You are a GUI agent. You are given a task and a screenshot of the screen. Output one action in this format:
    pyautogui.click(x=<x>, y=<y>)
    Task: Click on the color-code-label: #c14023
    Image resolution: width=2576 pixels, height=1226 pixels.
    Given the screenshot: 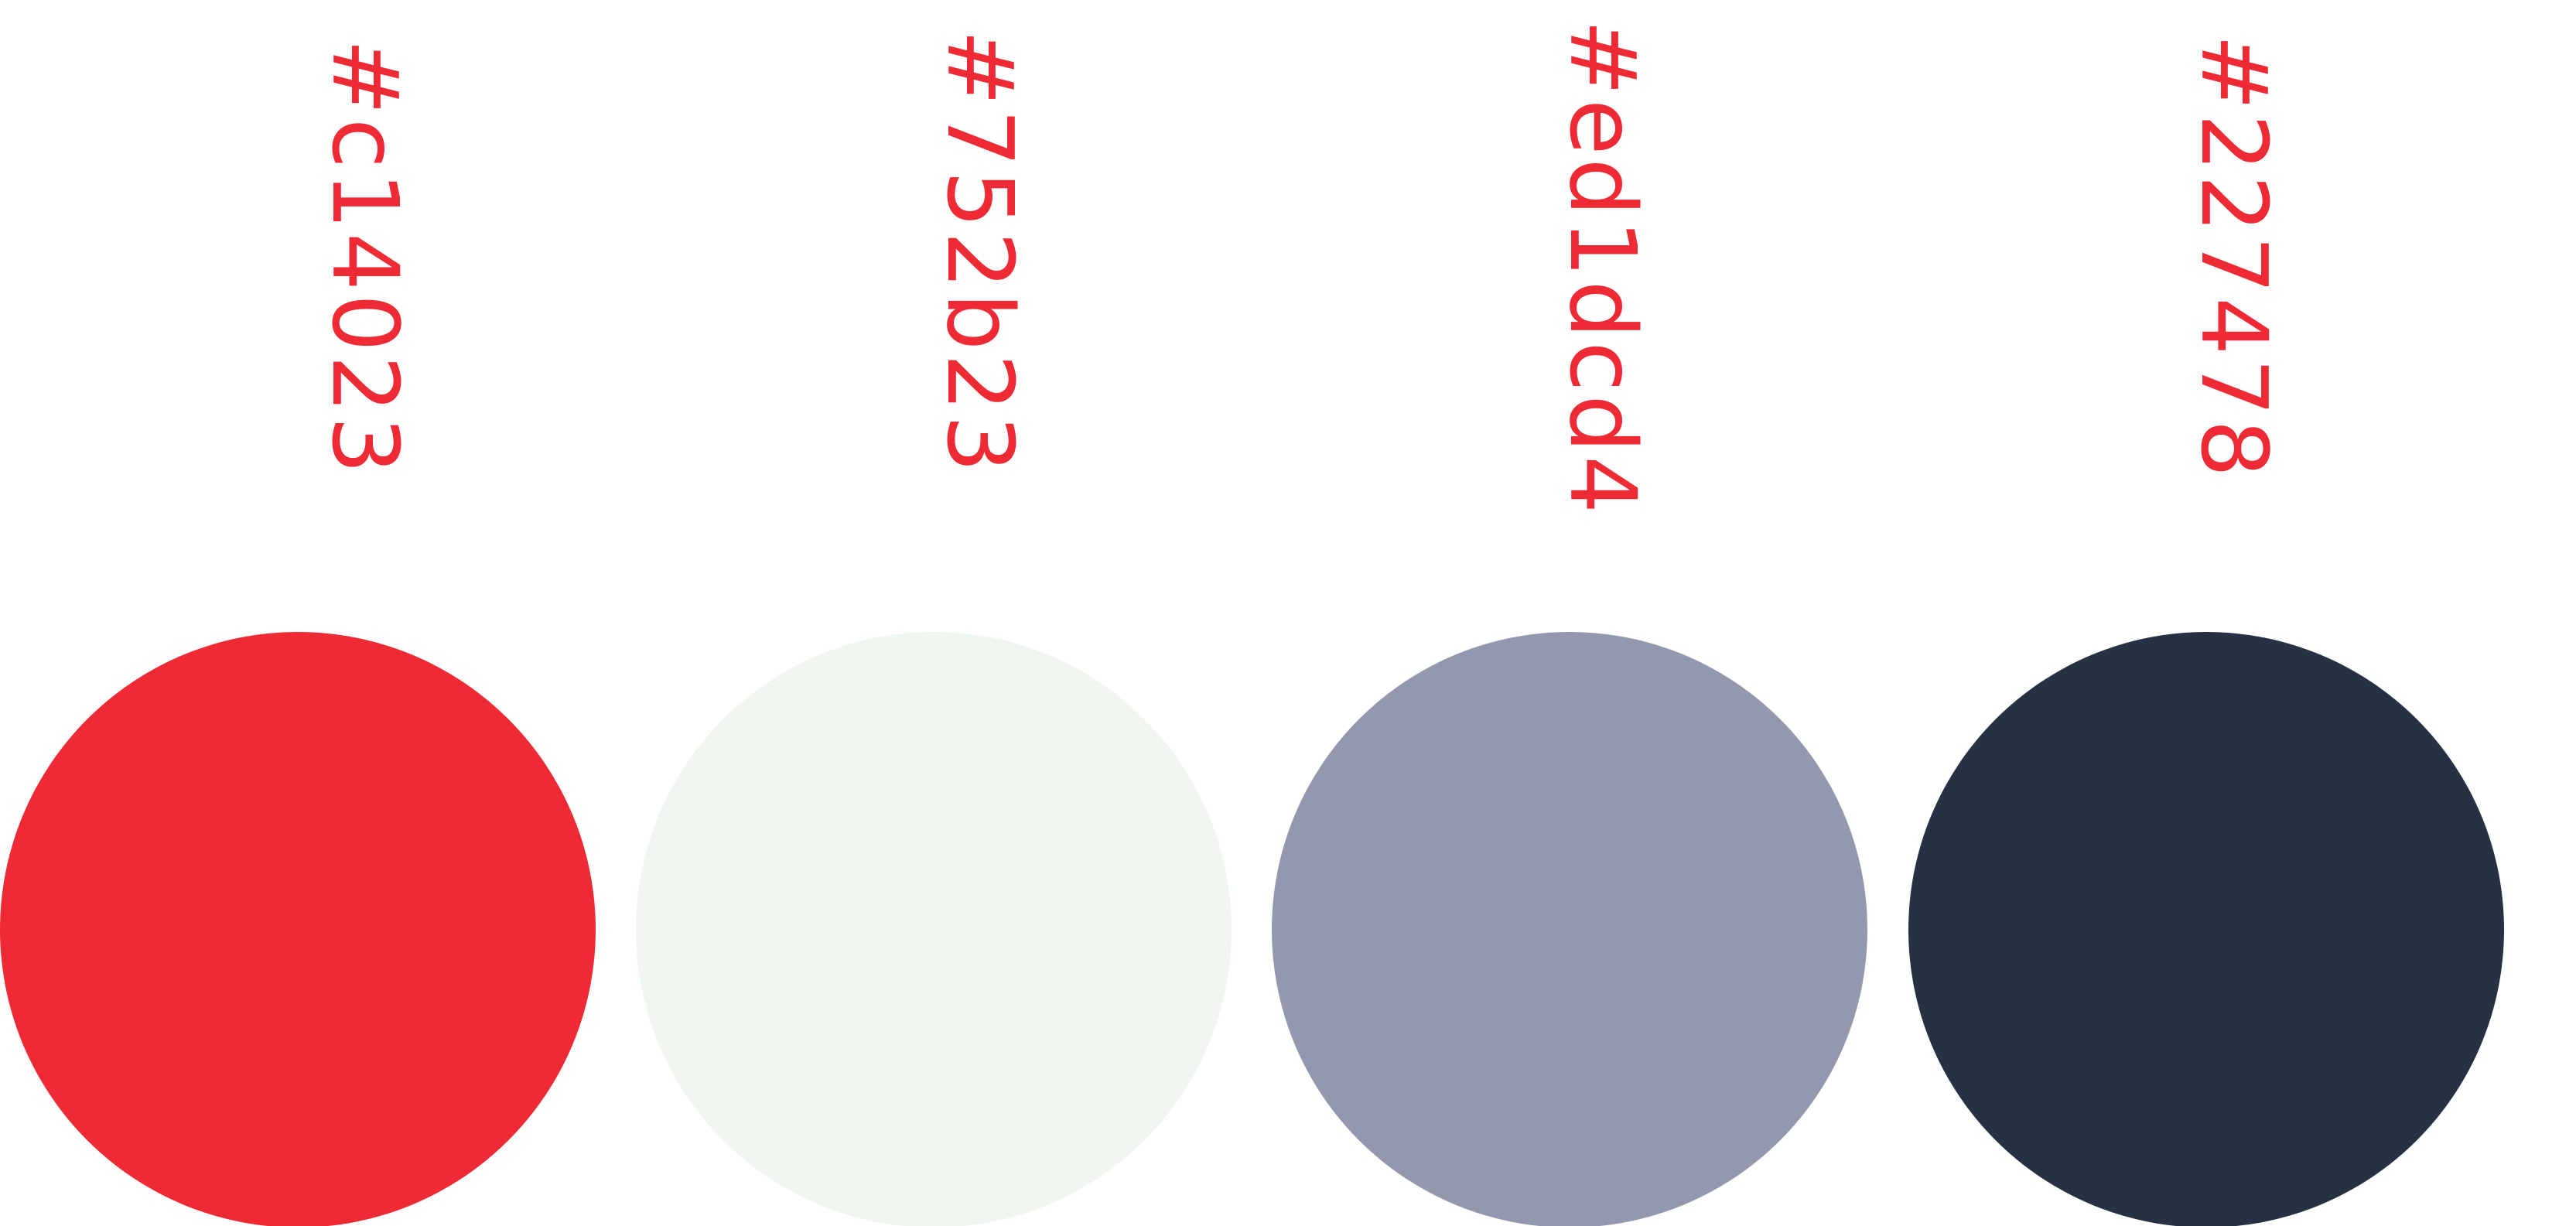 What is the action you would take?
    pyautogui.click(x=365, y=258)
    